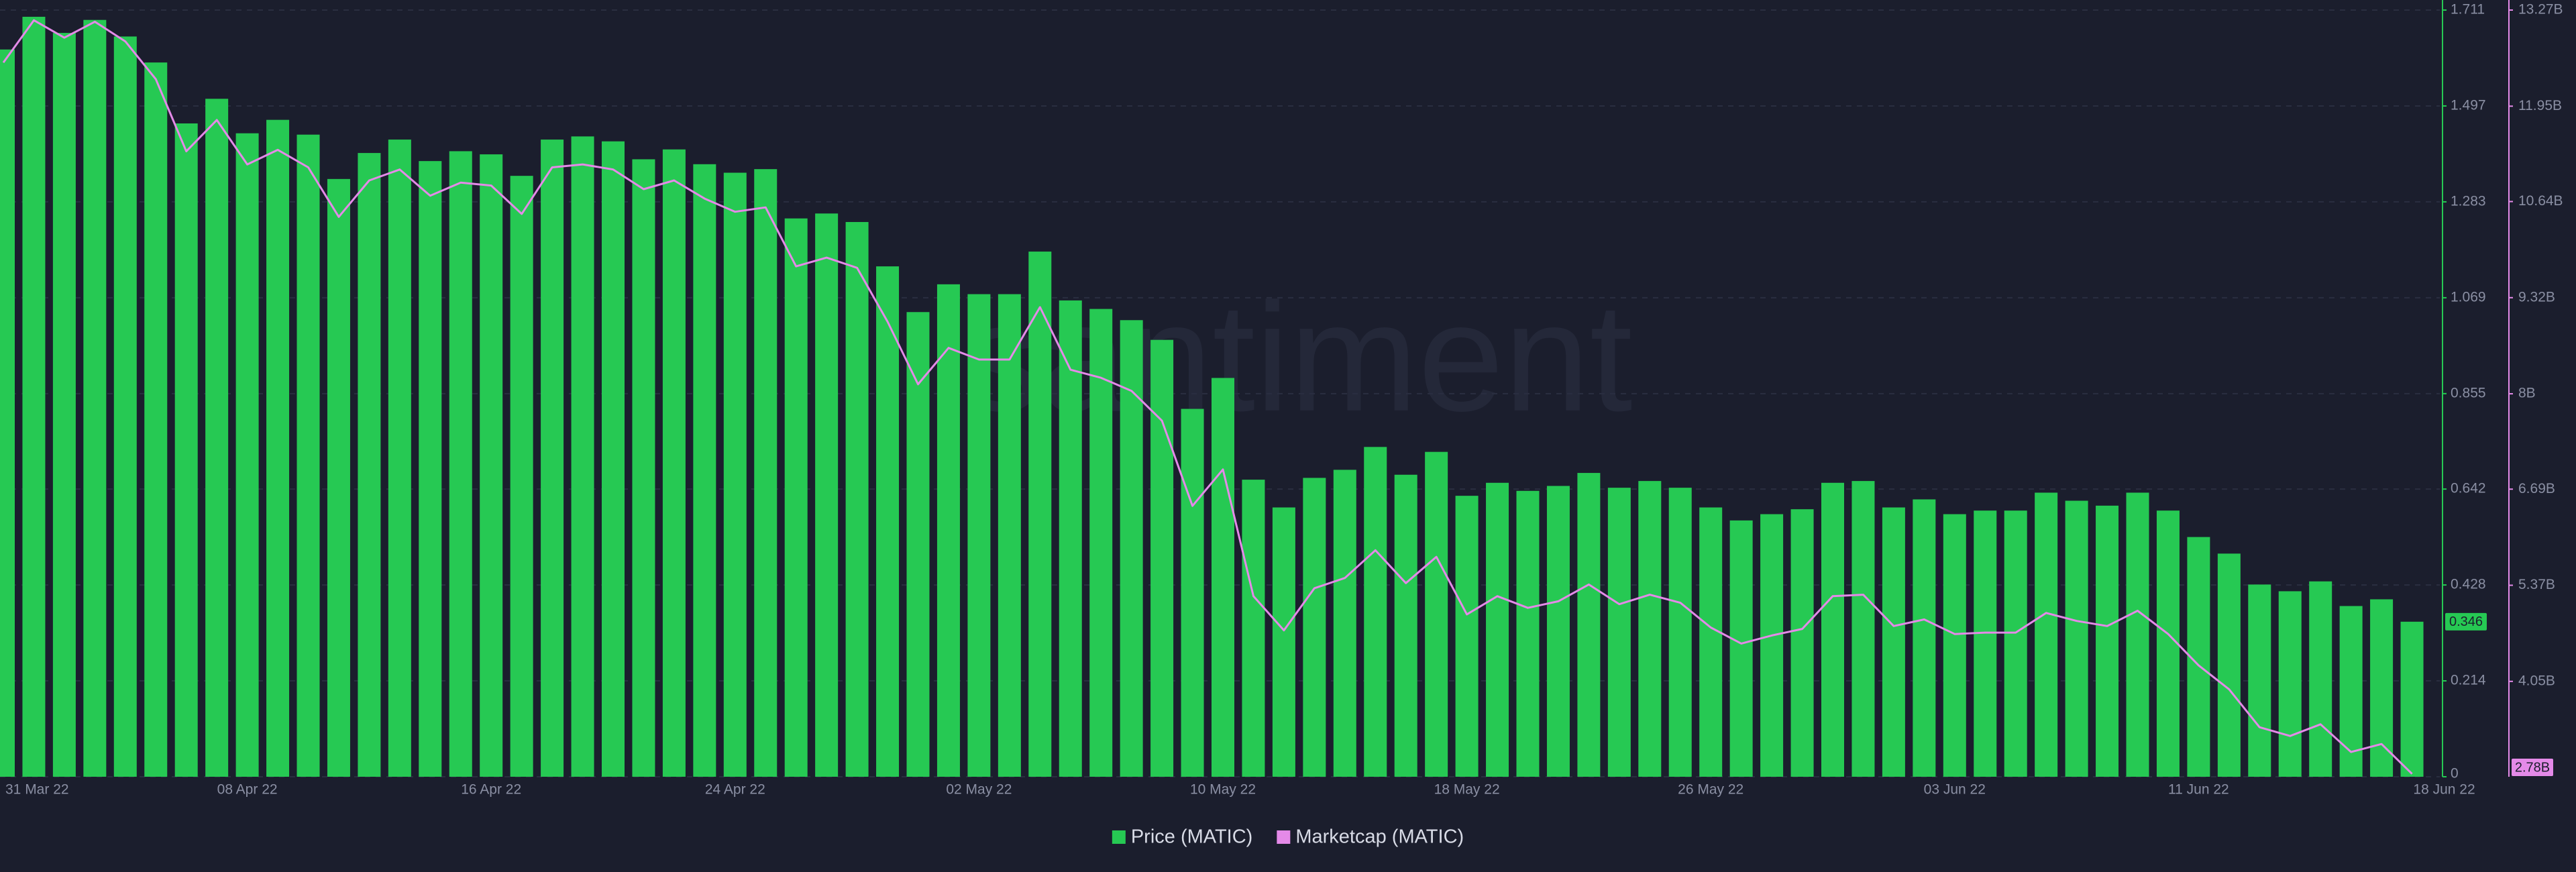 This screenshot has height=872, width=2576. I want to click on legend: Price (MATIC) Marketcap (MATIC), so click(1288, 837).